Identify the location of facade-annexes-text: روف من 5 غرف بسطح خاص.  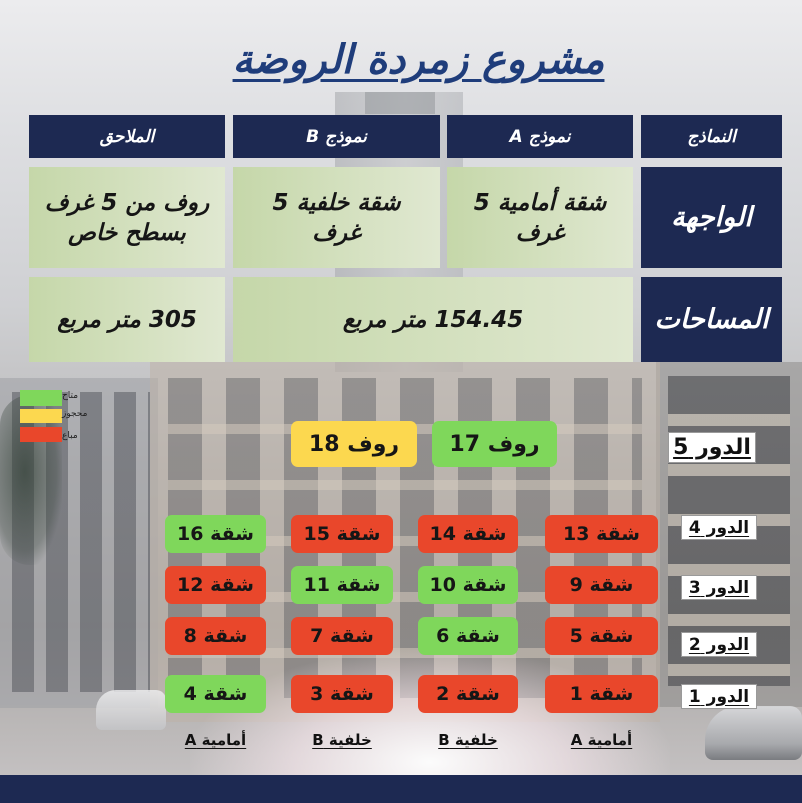
(127, 217).